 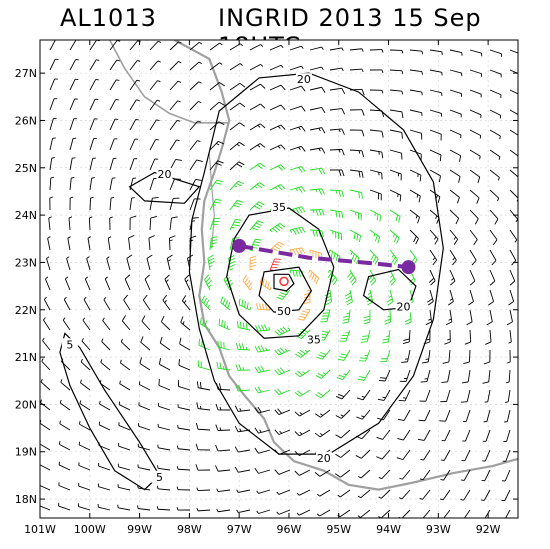 I want to click on storm-center-marker, so click(x=284, y=281).